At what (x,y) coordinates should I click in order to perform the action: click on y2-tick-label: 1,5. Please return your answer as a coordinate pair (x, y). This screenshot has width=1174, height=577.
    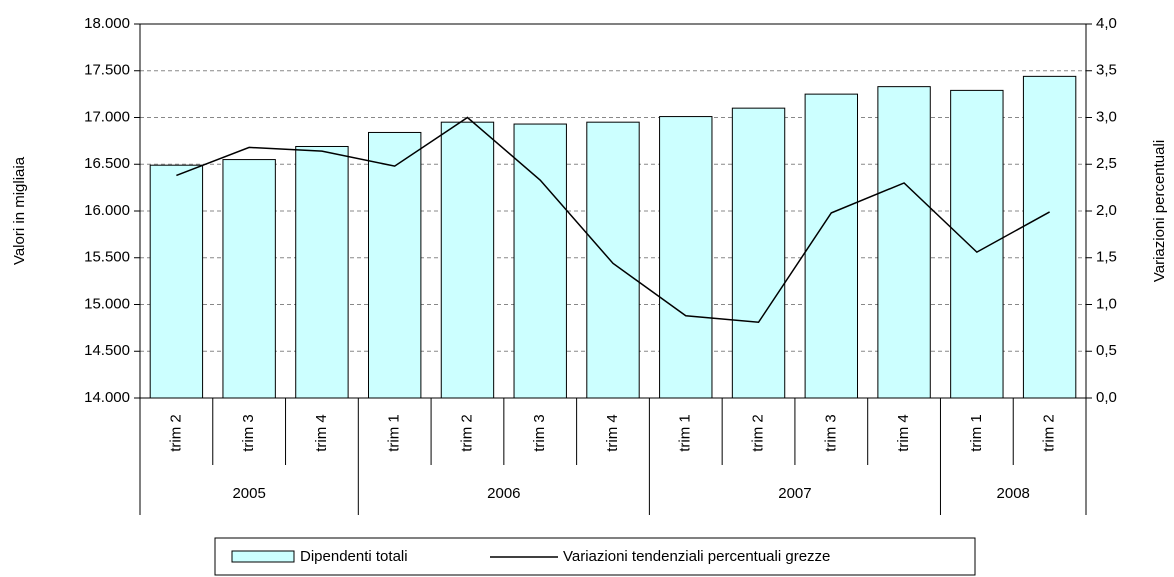
    Looking at the image, I should click on (1106, 257).